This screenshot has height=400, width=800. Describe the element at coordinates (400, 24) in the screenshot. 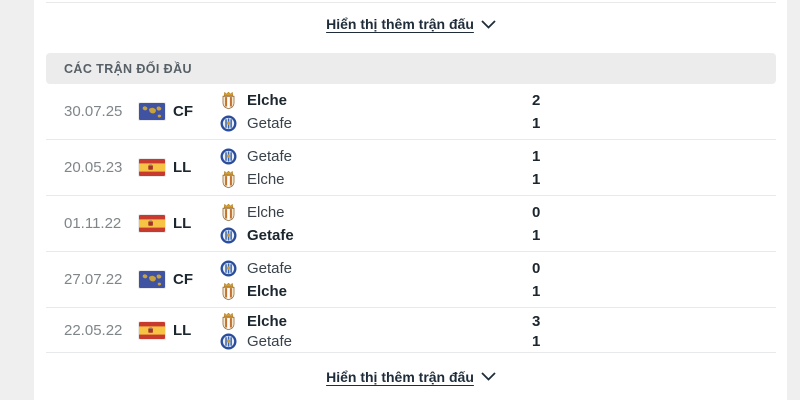

I see `show-more-top-label: Hiển thị thêm trận đấu` at that location.